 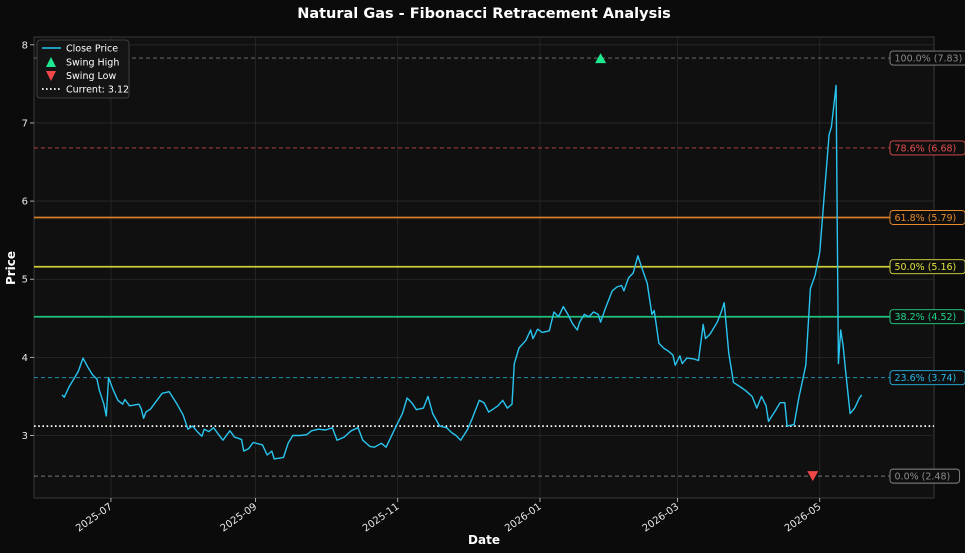 I want to click on y-tick-label: 3, so click(x=25, y=436).